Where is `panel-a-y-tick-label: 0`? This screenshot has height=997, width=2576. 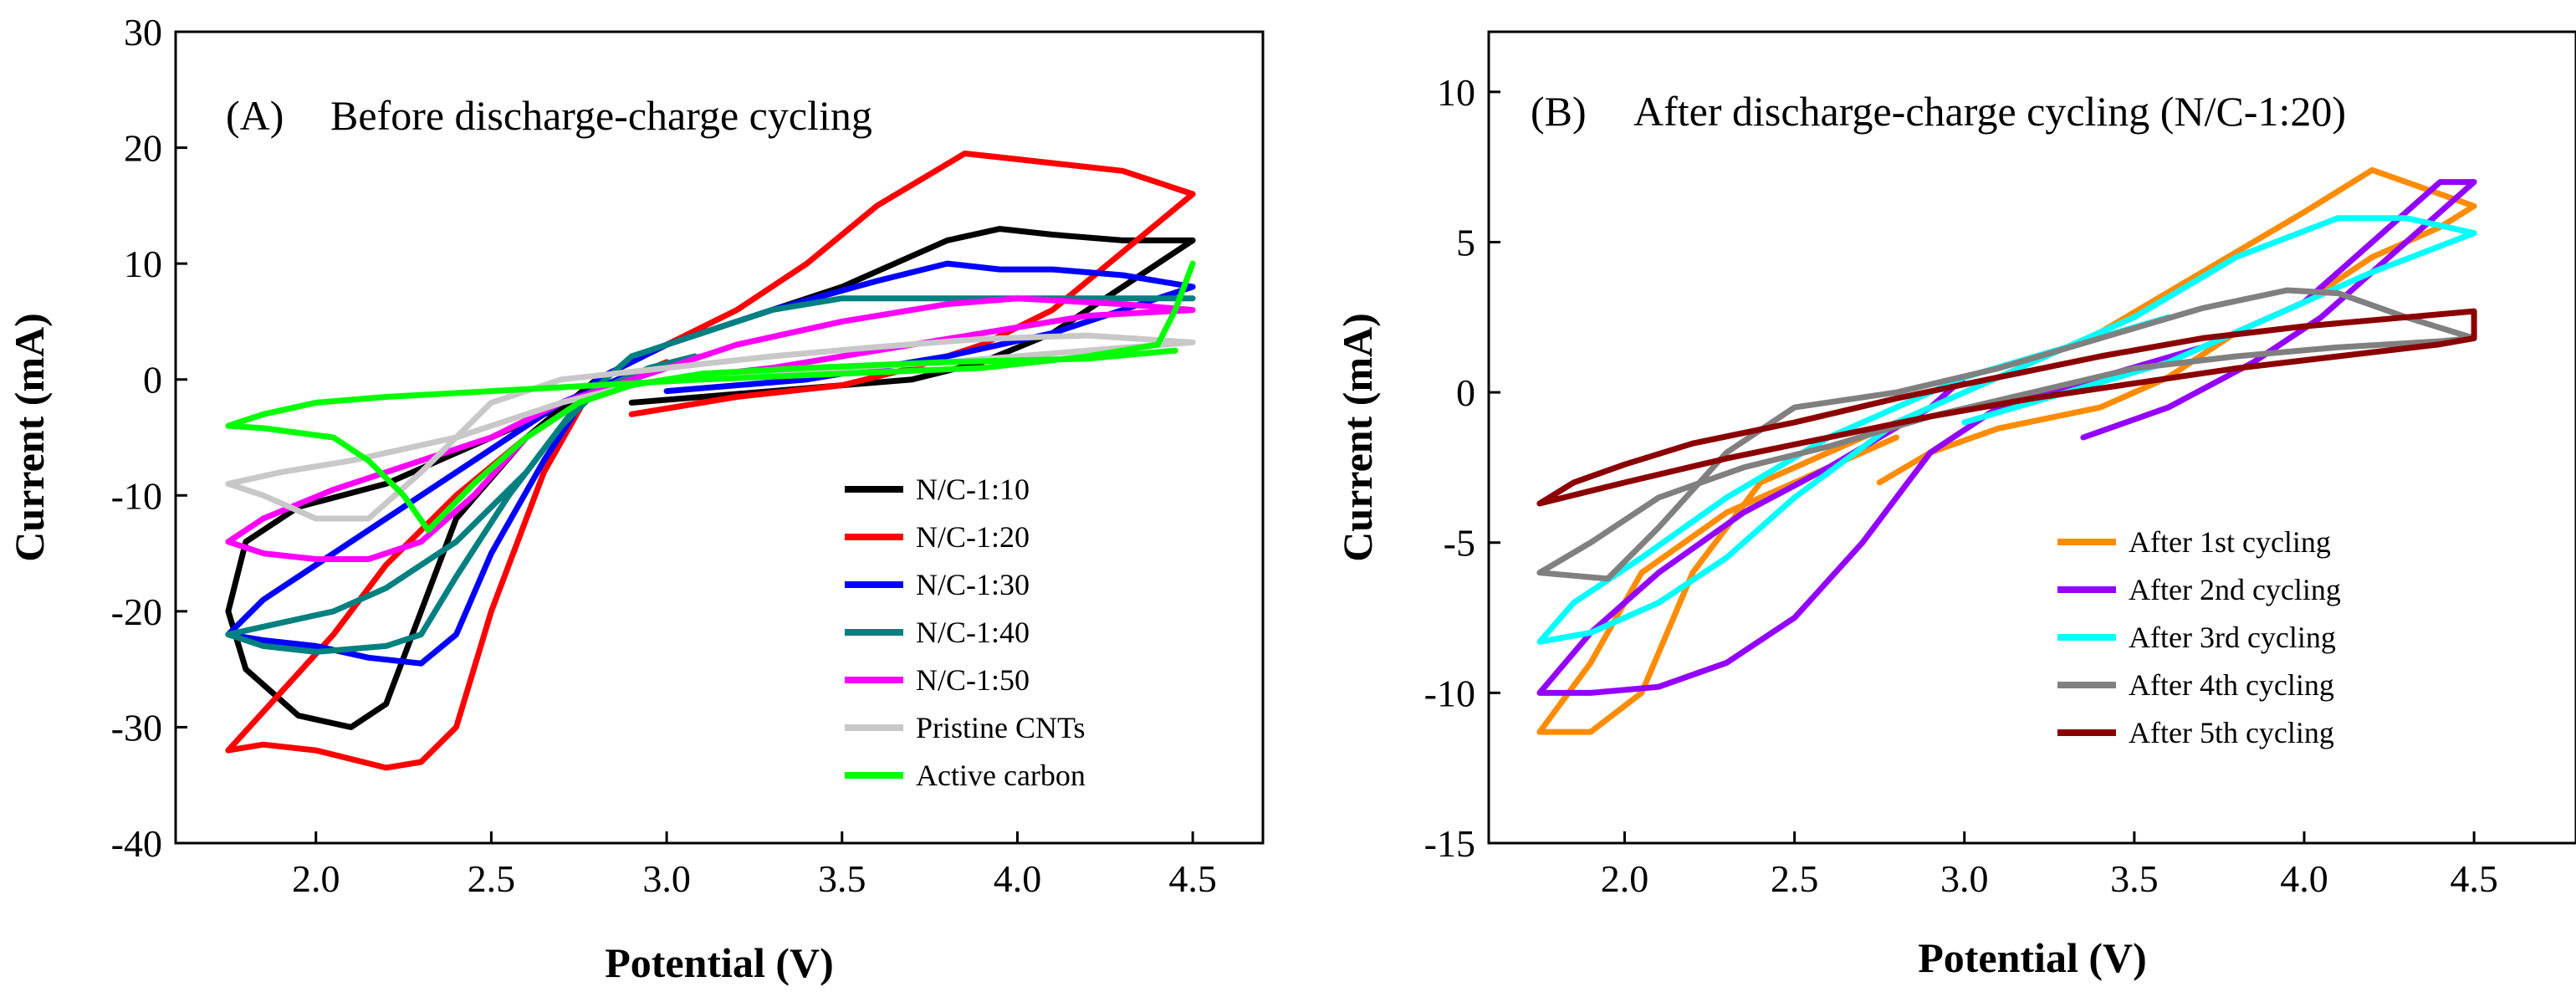 panel-a-y-tick-label: 0 is located at coordinates (152, 380).